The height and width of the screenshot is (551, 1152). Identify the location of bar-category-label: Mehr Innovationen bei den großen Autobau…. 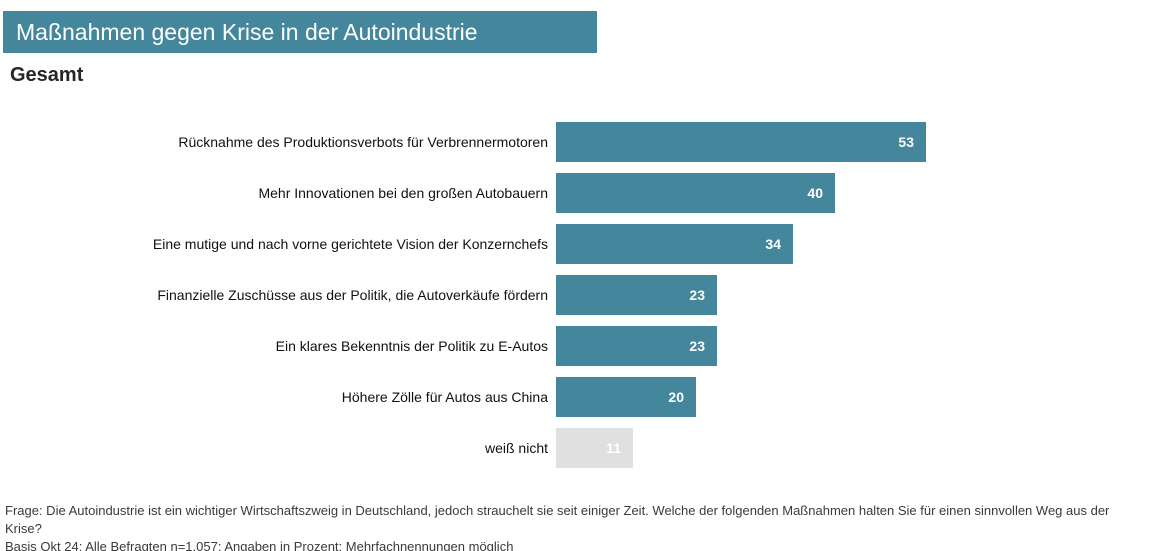
(403, 193).